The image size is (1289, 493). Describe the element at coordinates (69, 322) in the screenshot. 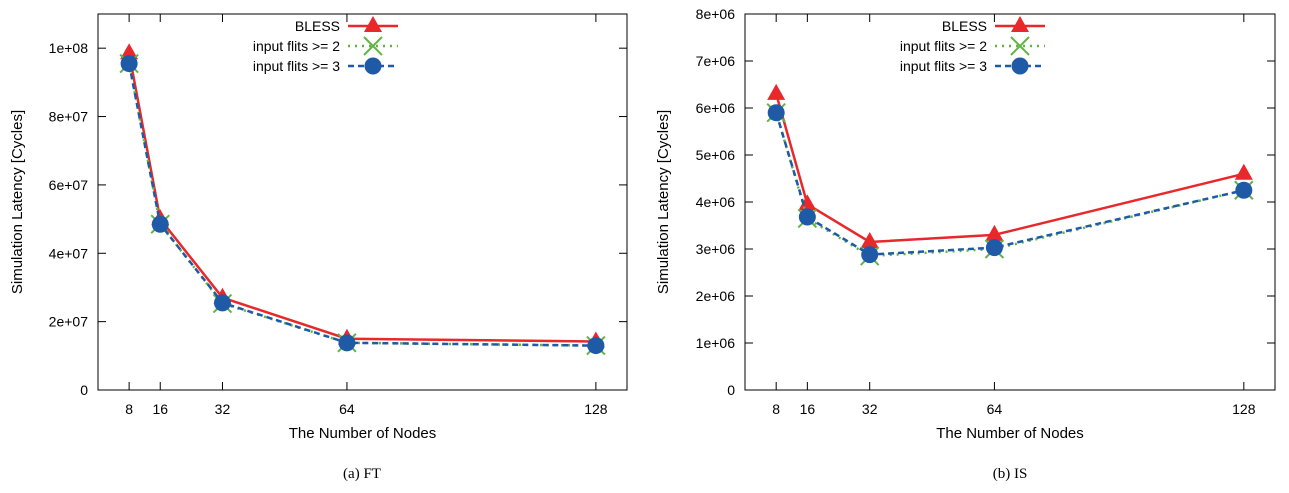

I see `y-tick-label: 2e+07` at that location.